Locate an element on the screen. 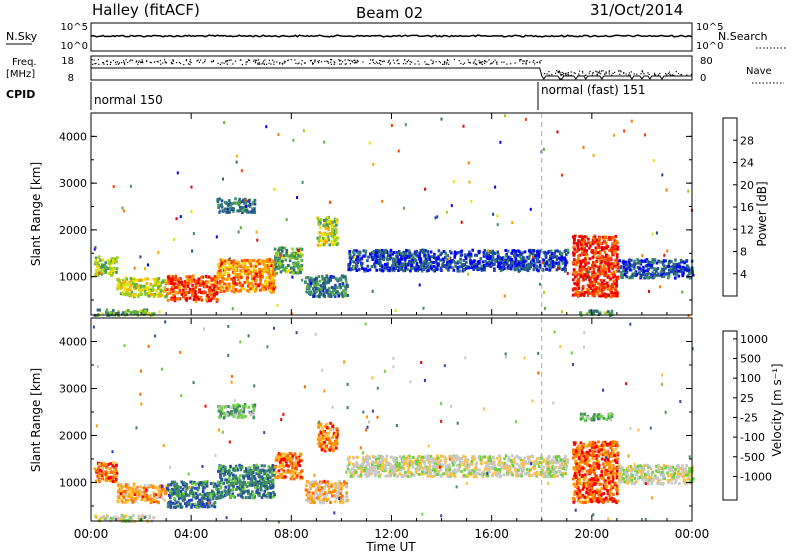 The image size is (800, 554). freq-dots is located at coordinates (391, 68).